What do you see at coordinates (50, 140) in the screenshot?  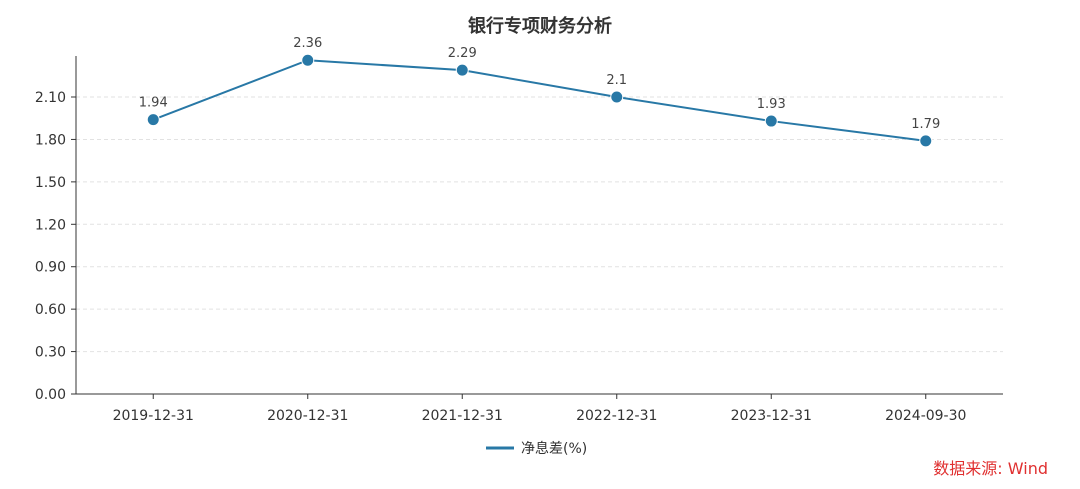 I see `y-tick-label: 1.80` at bounding box center [50, 140].